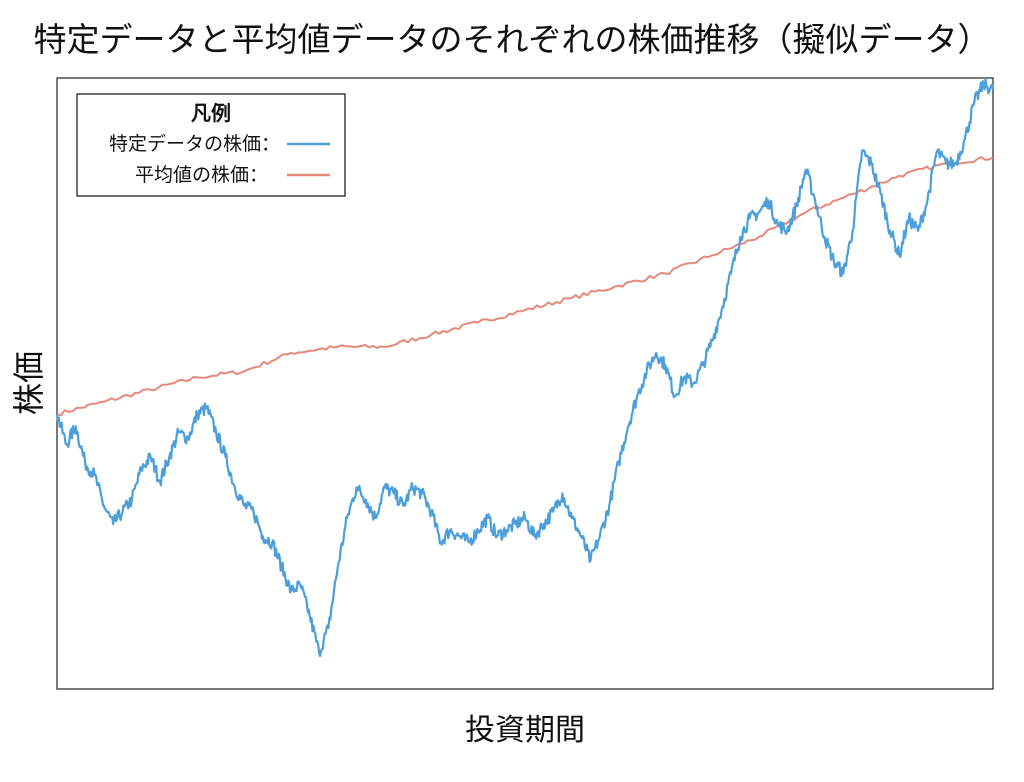 Image resolution: width=1024 pixels, height=782 pixels. I want to click on legend-title: 凡例, so click(211, 113).